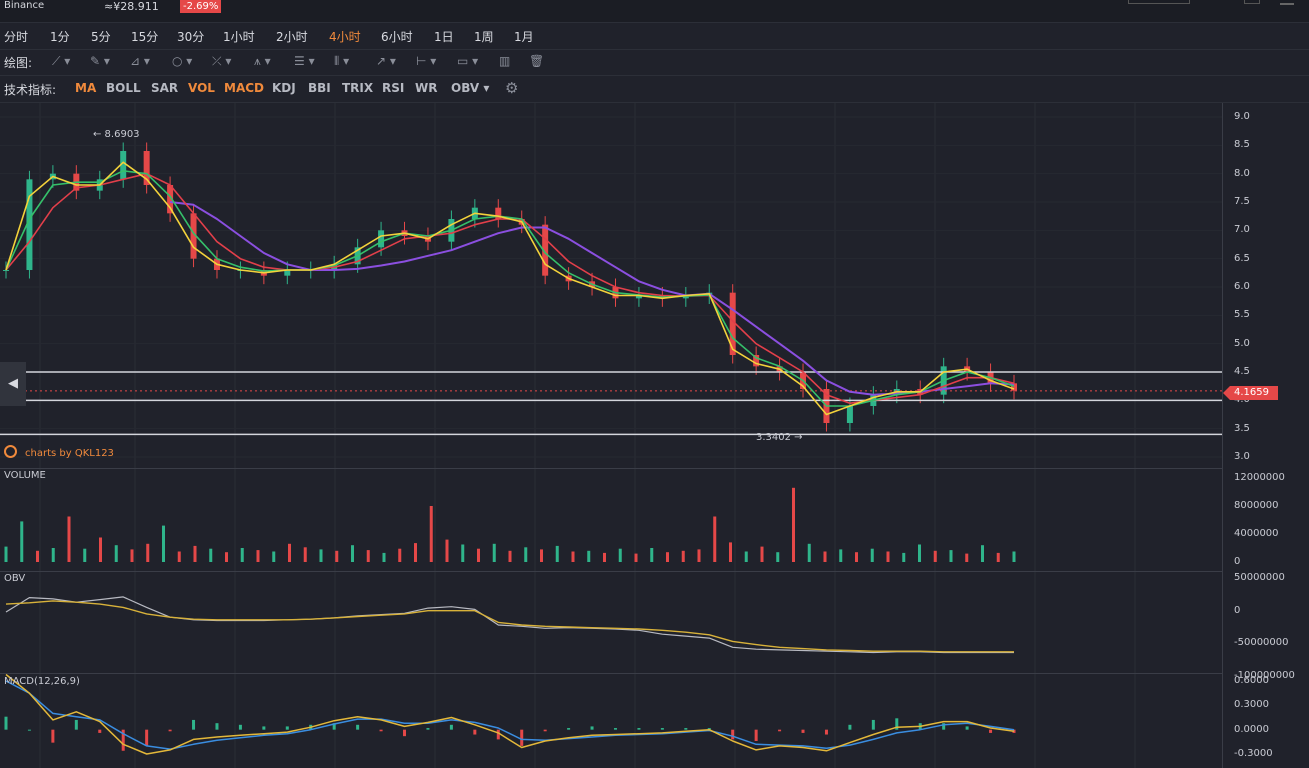 Image resolution: width=1309 pixels, height=768 pixels. I want to click on price-axis-tick: 9.0, so click(1242, 116).